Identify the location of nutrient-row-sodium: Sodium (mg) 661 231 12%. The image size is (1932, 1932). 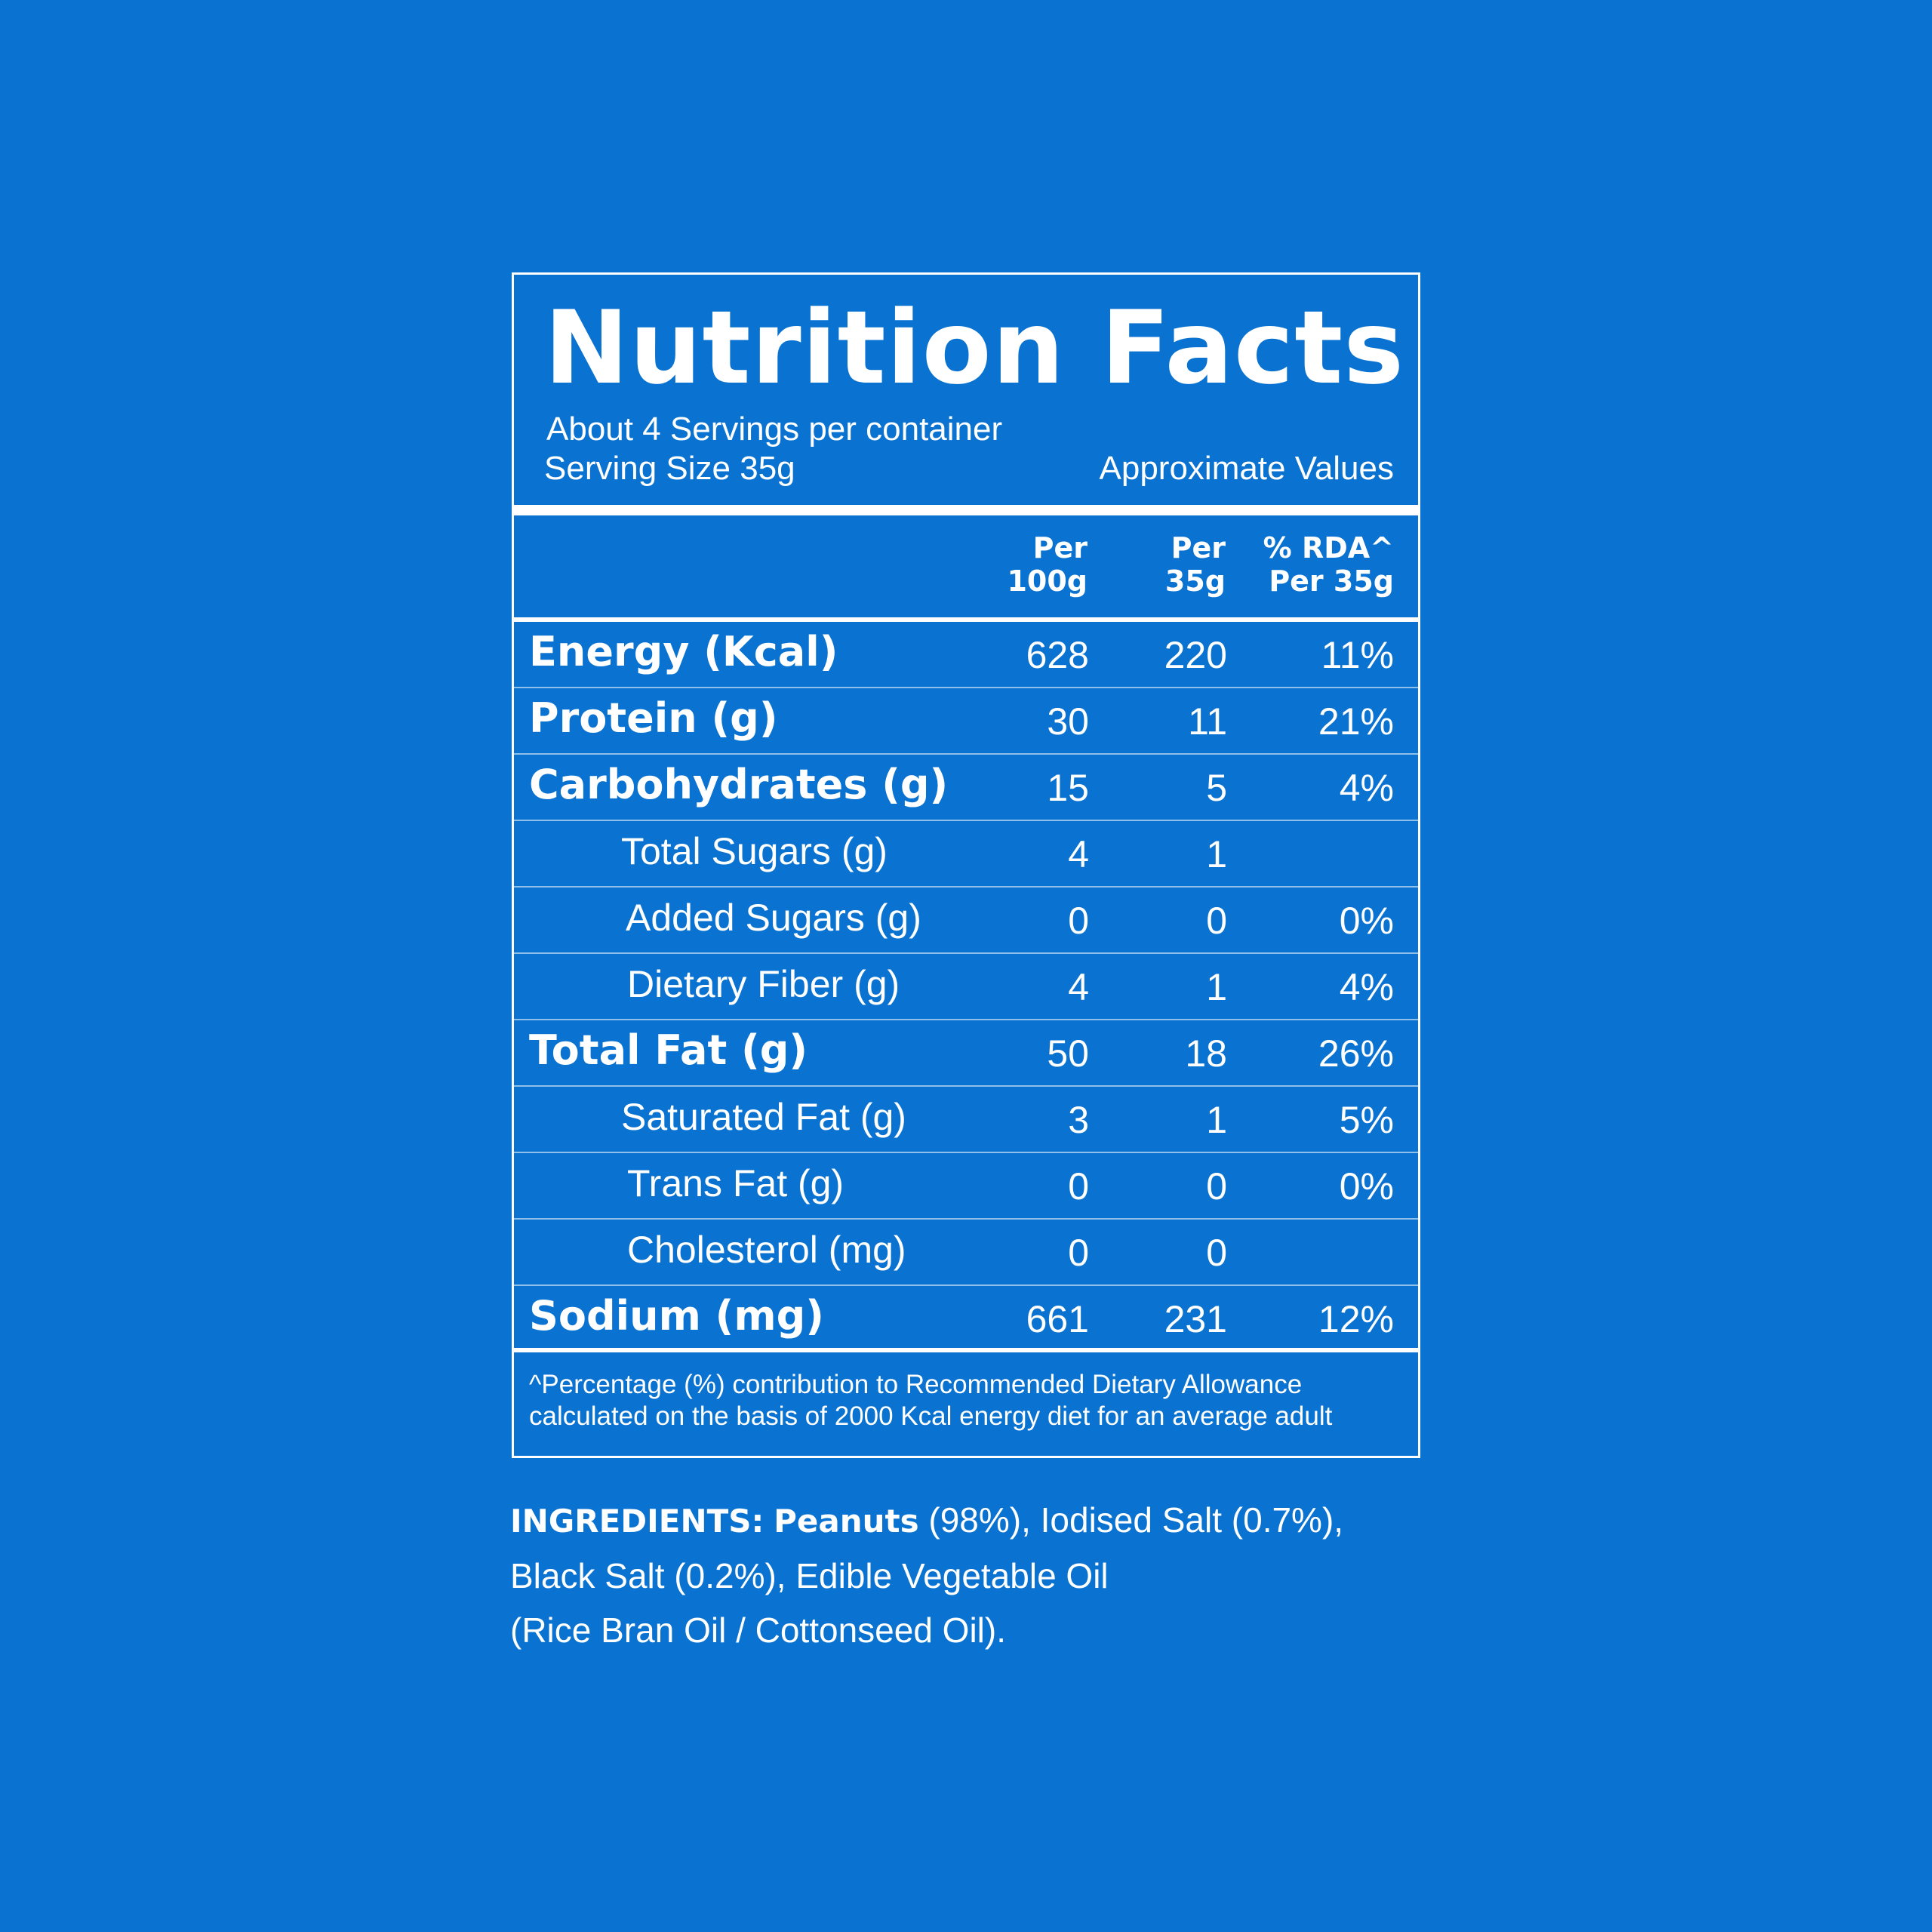
(966, 1319).